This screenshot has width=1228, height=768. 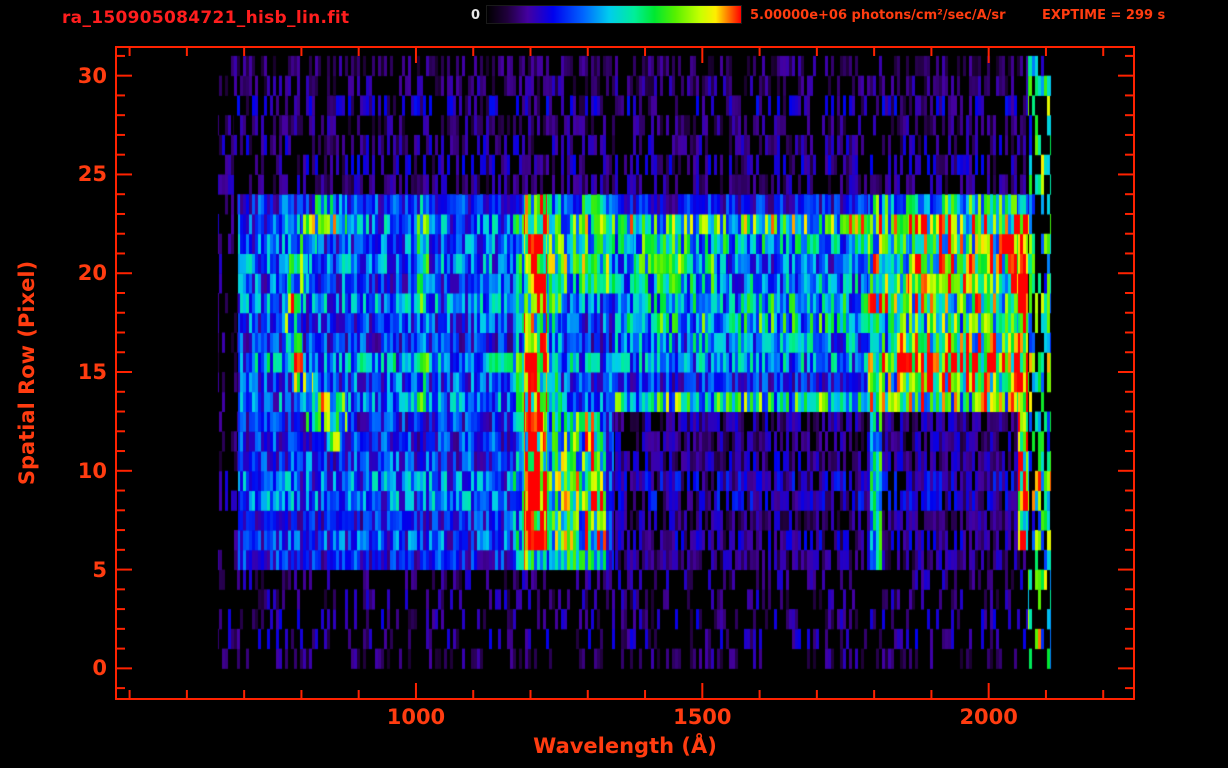 I want to click on y-axis-label: Spatial Row (Pixel), so click(x=27, y=373).